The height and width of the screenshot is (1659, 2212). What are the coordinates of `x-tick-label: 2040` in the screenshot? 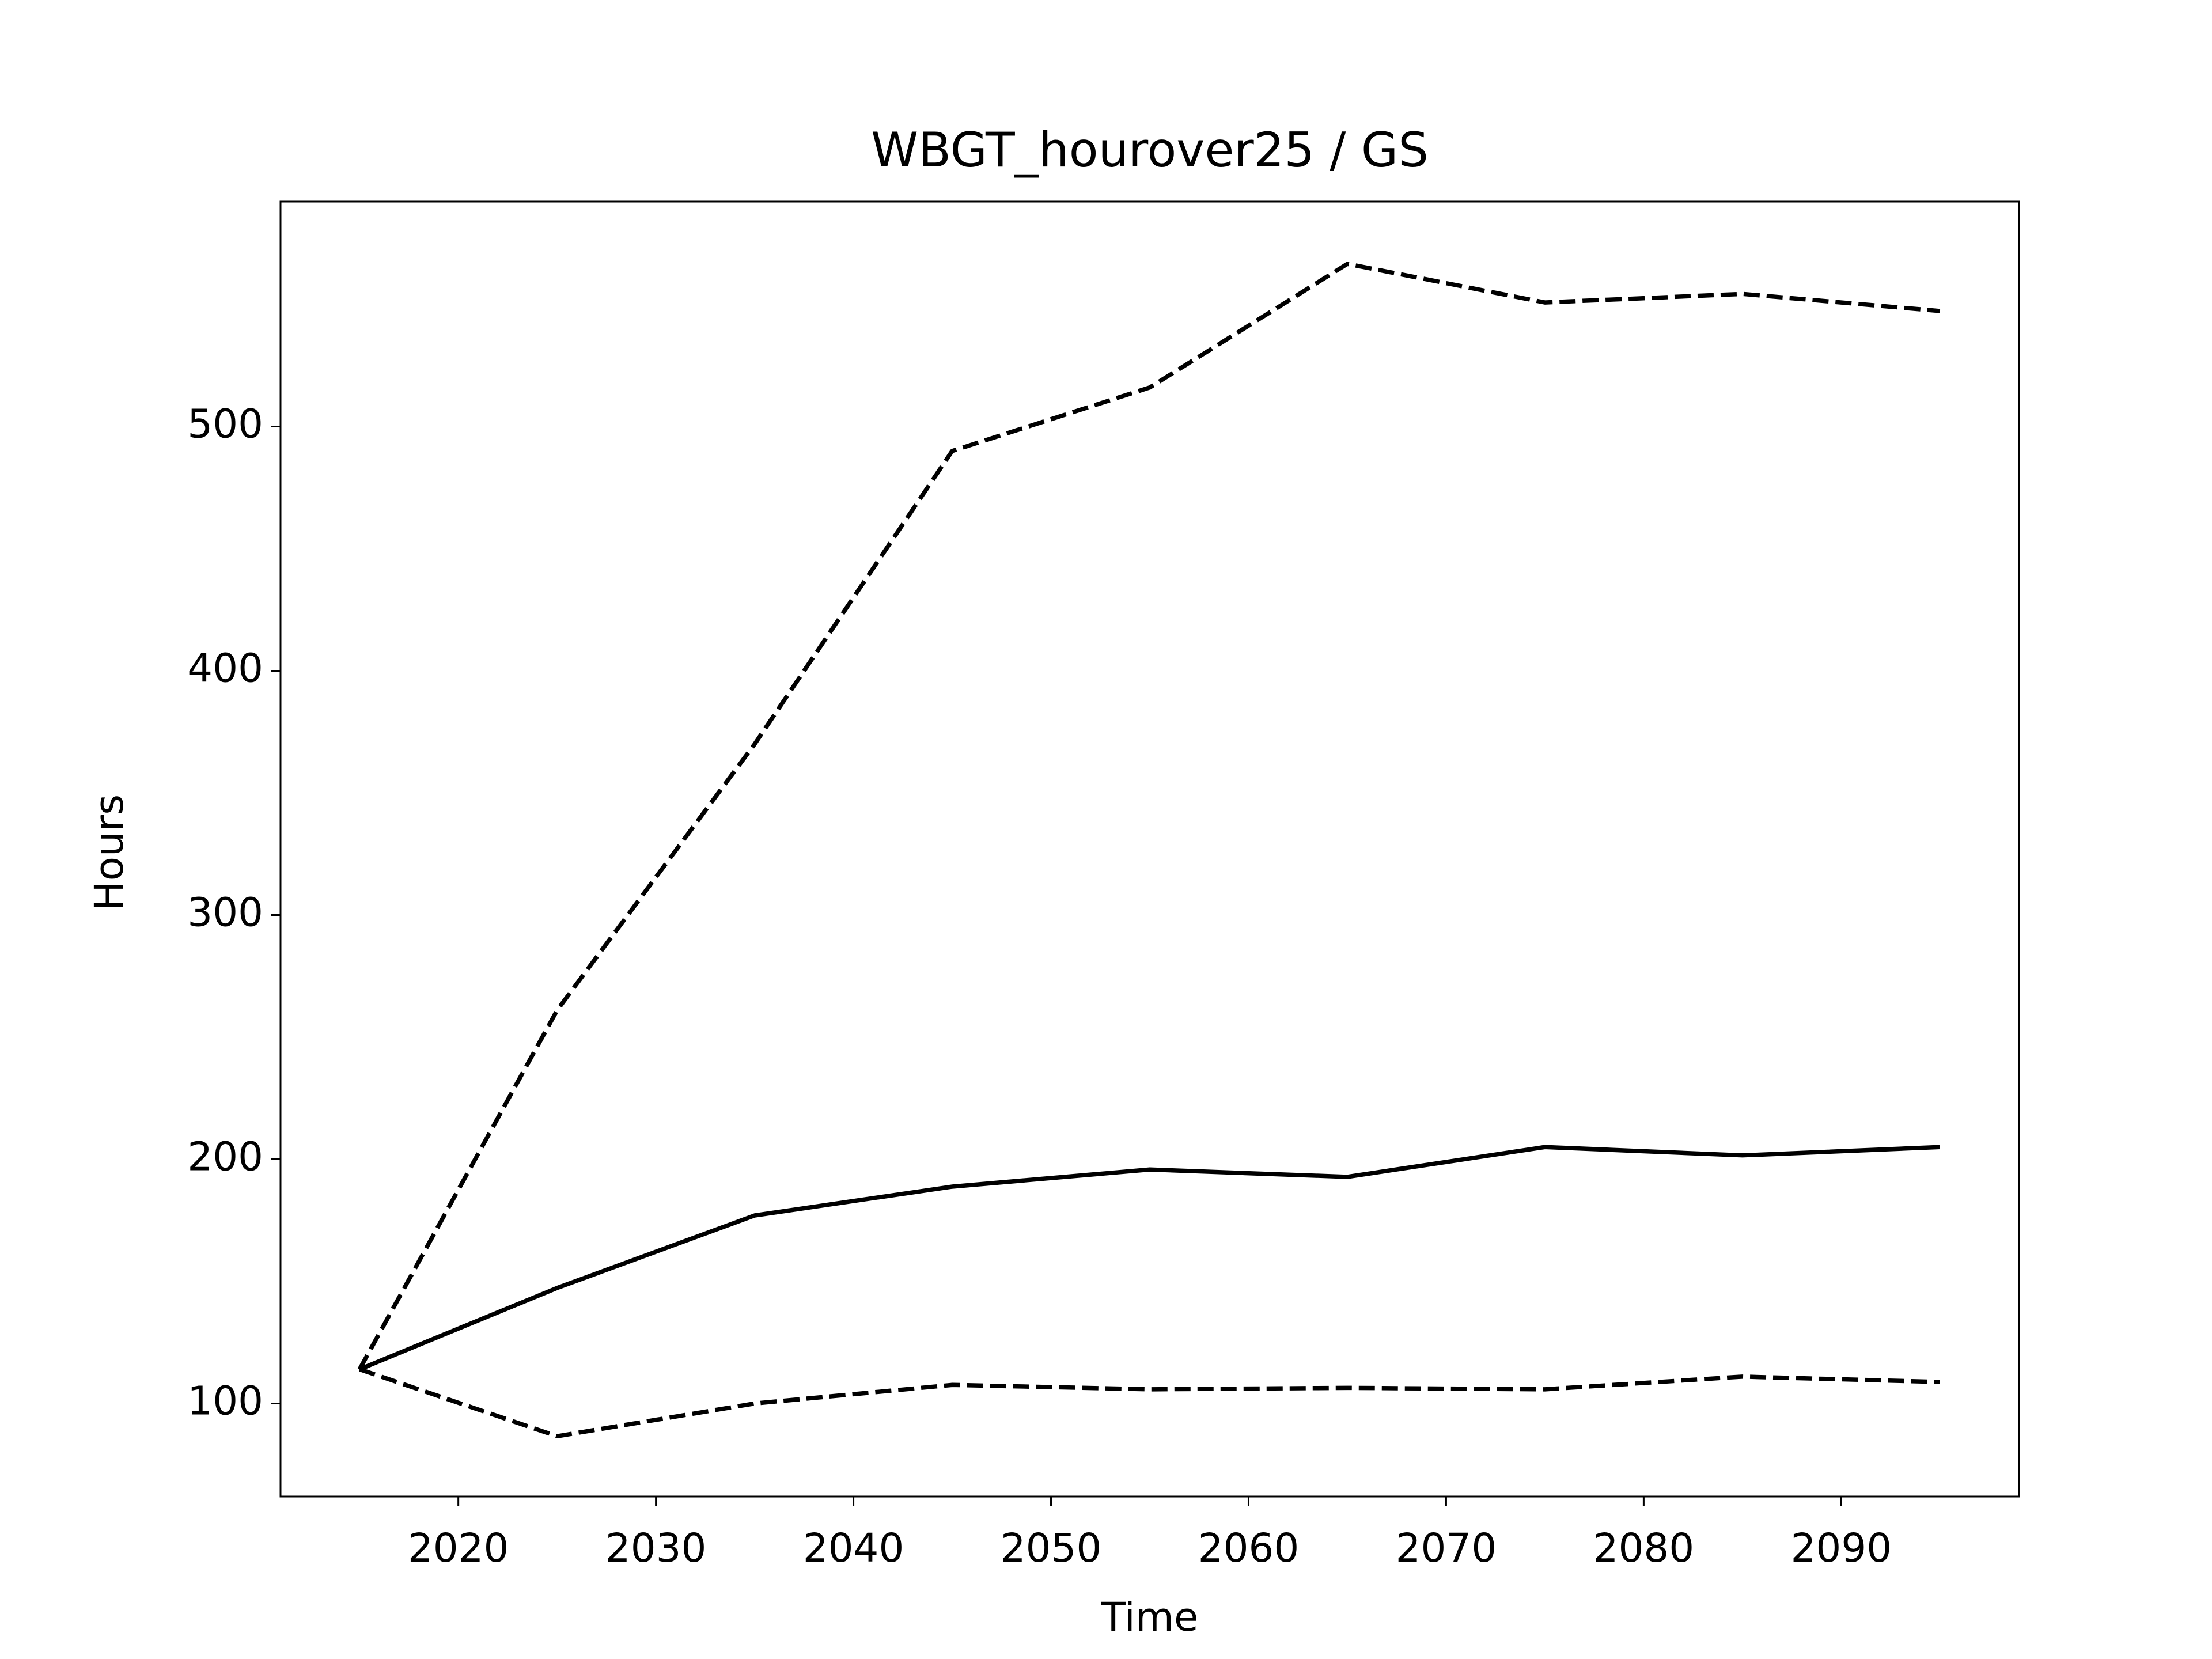 It's located at (853, 1548).